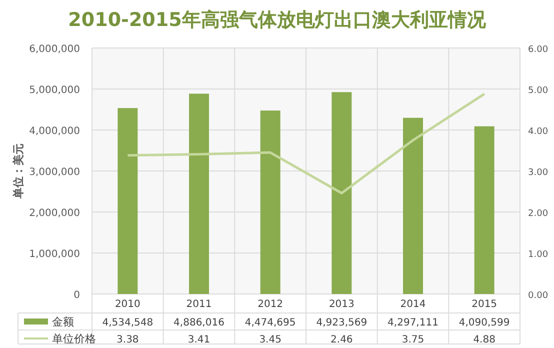 The height and width of the screenshot is (348, 554). Describe the element at coordinates (342, 323) in the screenshot. I see `data-label: 4,923,569` at that location.